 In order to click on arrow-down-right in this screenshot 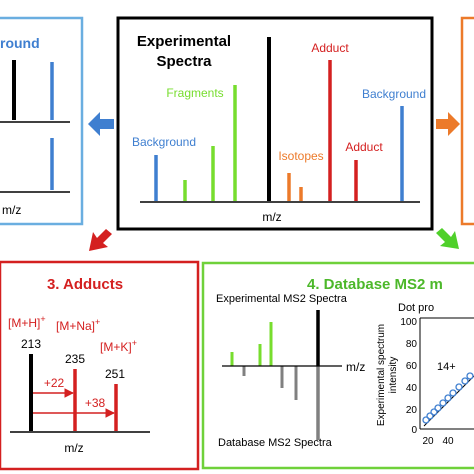, I will do `click(447, 238)`.